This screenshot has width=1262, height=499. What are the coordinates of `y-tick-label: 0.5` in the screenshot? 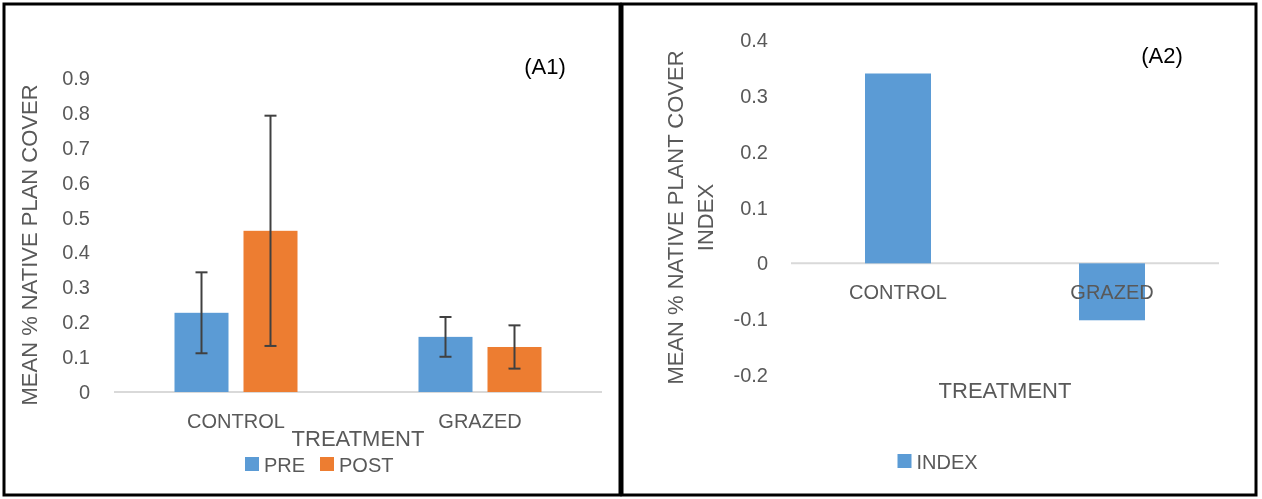 It's located at (76, 217).